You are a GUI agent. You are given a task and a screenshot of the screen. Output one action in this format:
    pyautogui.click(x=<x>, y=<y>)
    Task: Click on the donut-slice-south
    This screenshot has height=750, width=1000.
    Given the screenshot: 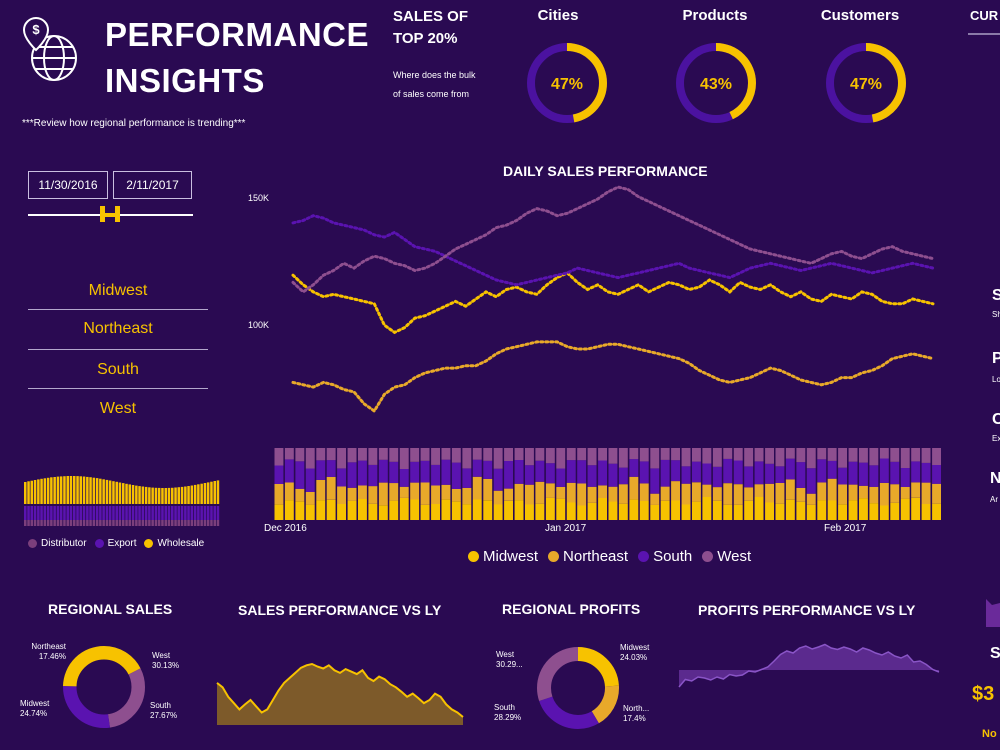 What is the action you would take?
    pyautogui.click(x=104, y=687)
    